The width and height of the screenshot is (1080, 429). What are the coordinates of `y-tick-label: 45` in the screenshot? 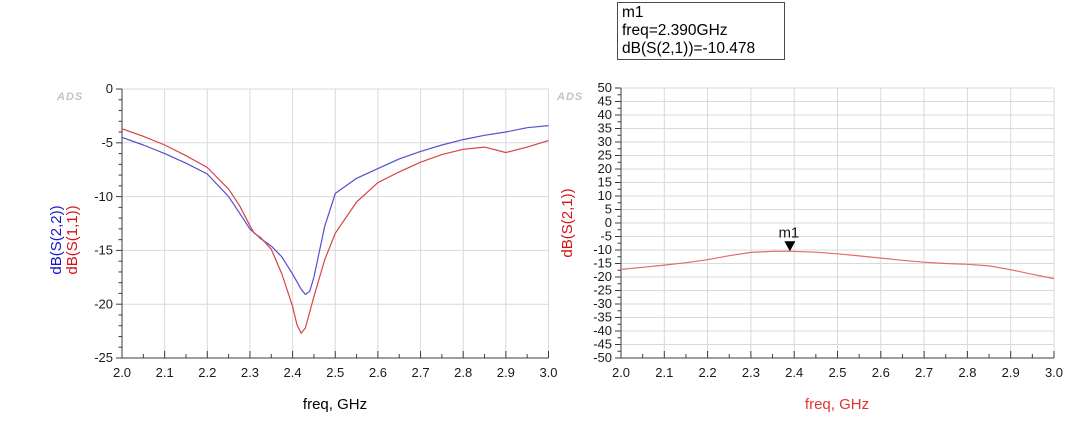 It's located at (605, 101).